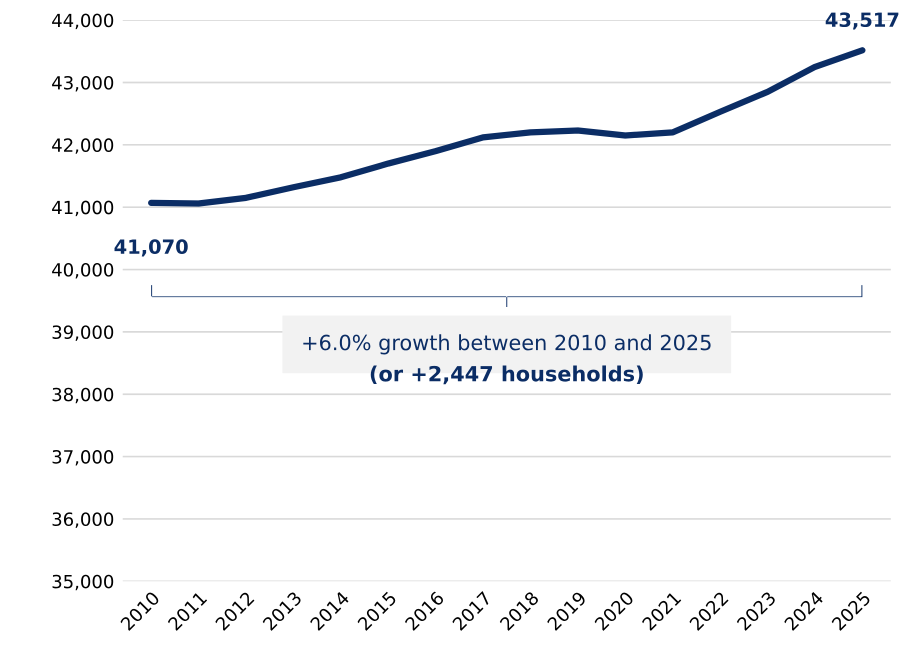 The height and width of the screenshot is (672, 909). I want to click on data-label: 43,517, so click(862, 21).